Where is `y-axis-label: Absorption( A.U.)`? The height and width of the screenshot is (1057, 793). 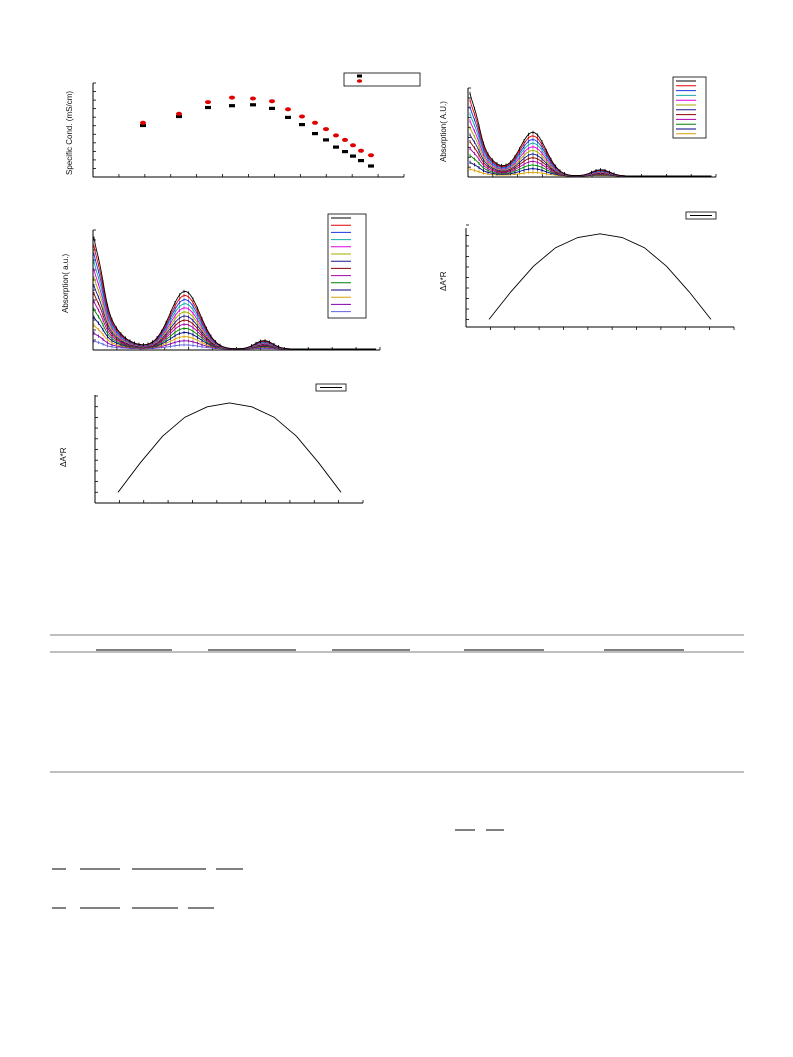
y-axis-label: Absorption( A.U.) is located at coordinates (443, 131).